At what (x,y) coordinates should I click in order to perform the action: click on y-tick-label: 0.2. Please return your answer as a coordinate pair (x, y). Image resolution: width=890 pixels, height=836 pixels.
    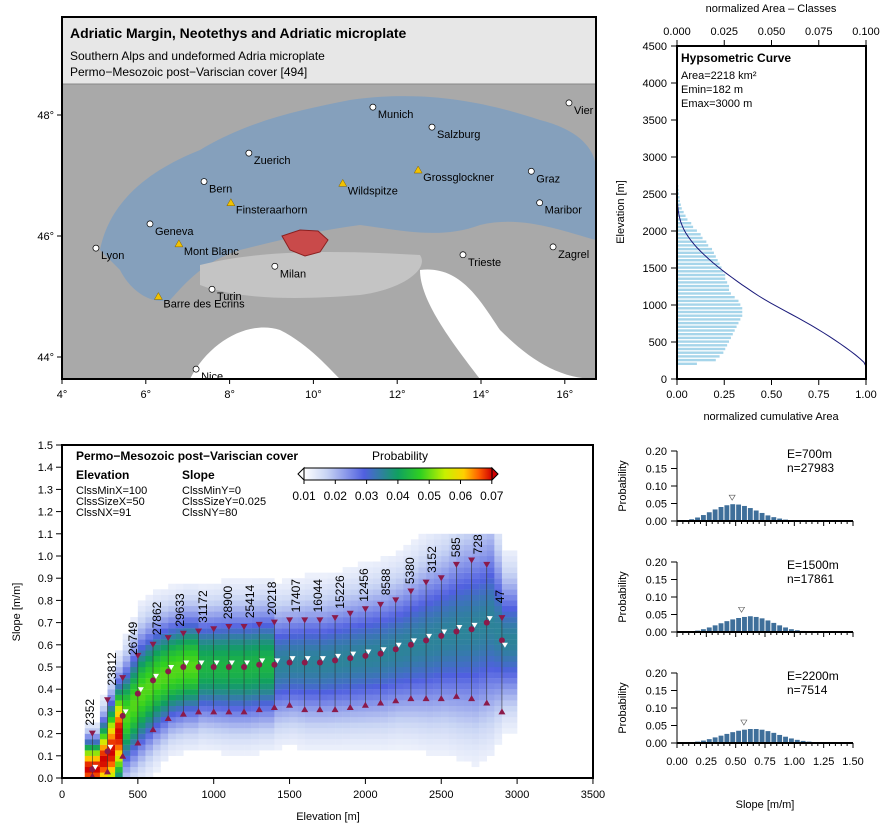
    Looking at the image, I should click on (45, 735).